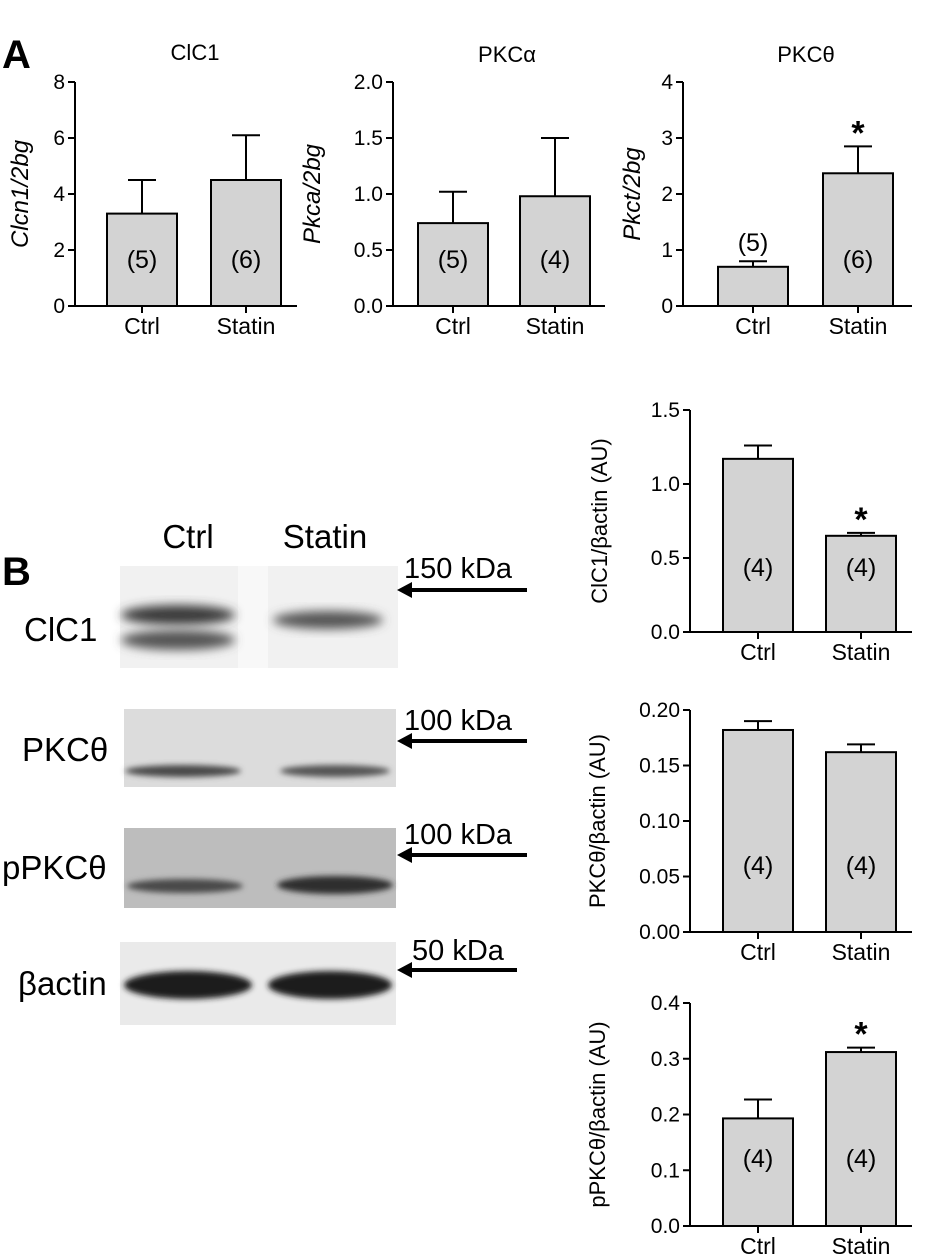 Image resolution: width=933 pixels, height=1256 pixels. Describe the element at coordinates (59, 138) in the screenshot. I see `y-tick-label: 6` at that location.